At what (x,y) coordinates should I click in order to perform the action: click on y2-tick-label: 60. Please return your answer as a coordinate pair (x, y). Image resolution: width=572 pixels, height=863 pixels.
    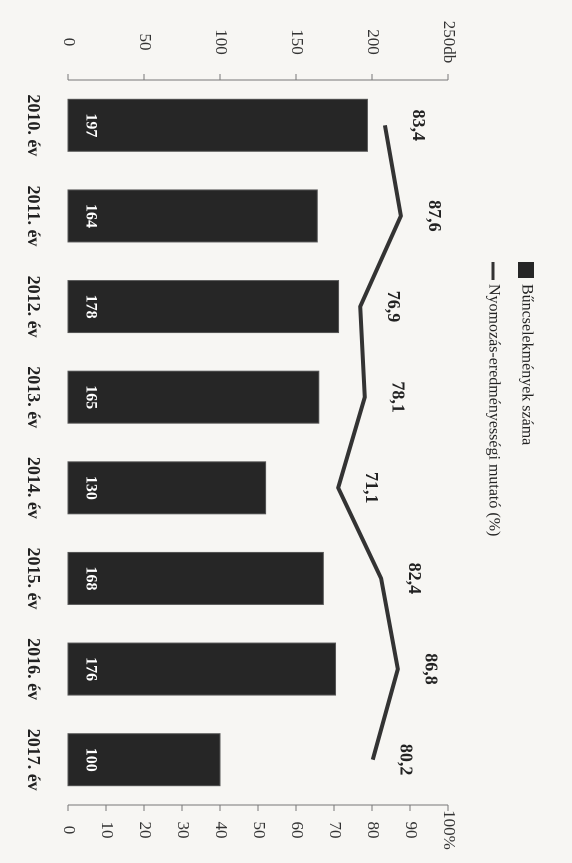
    Looking at the image, I should click on (297, 830).